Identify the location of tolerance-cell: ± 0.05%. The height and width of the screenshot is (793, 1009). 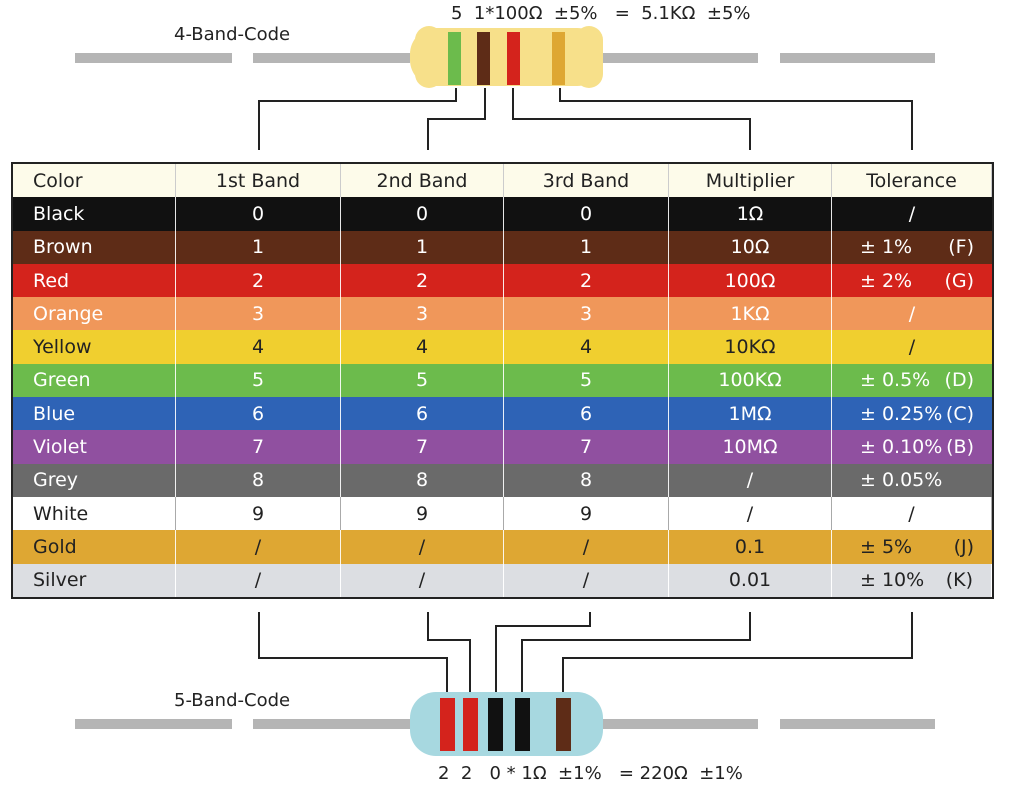
(912, 480).